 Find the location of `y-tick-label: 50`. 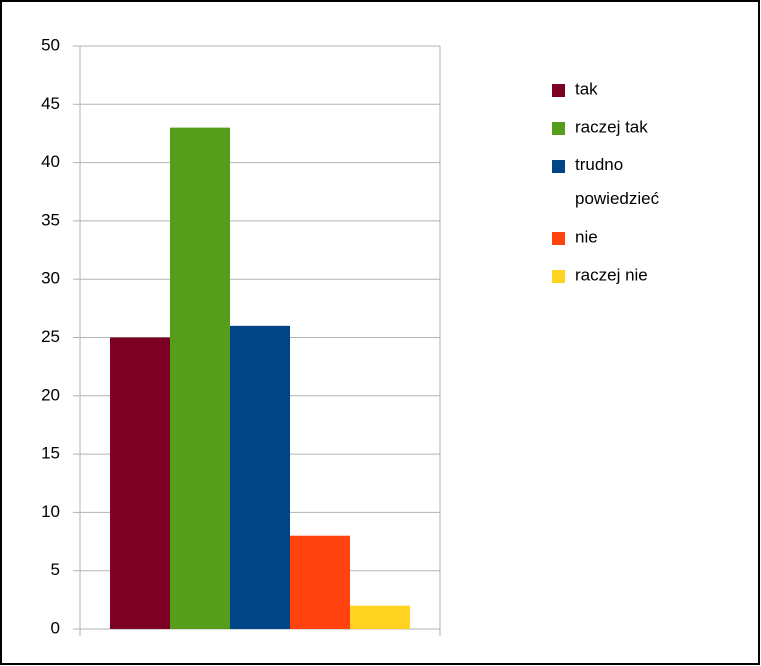

y-tick-label: 50 is located at coordinates (50, 44).